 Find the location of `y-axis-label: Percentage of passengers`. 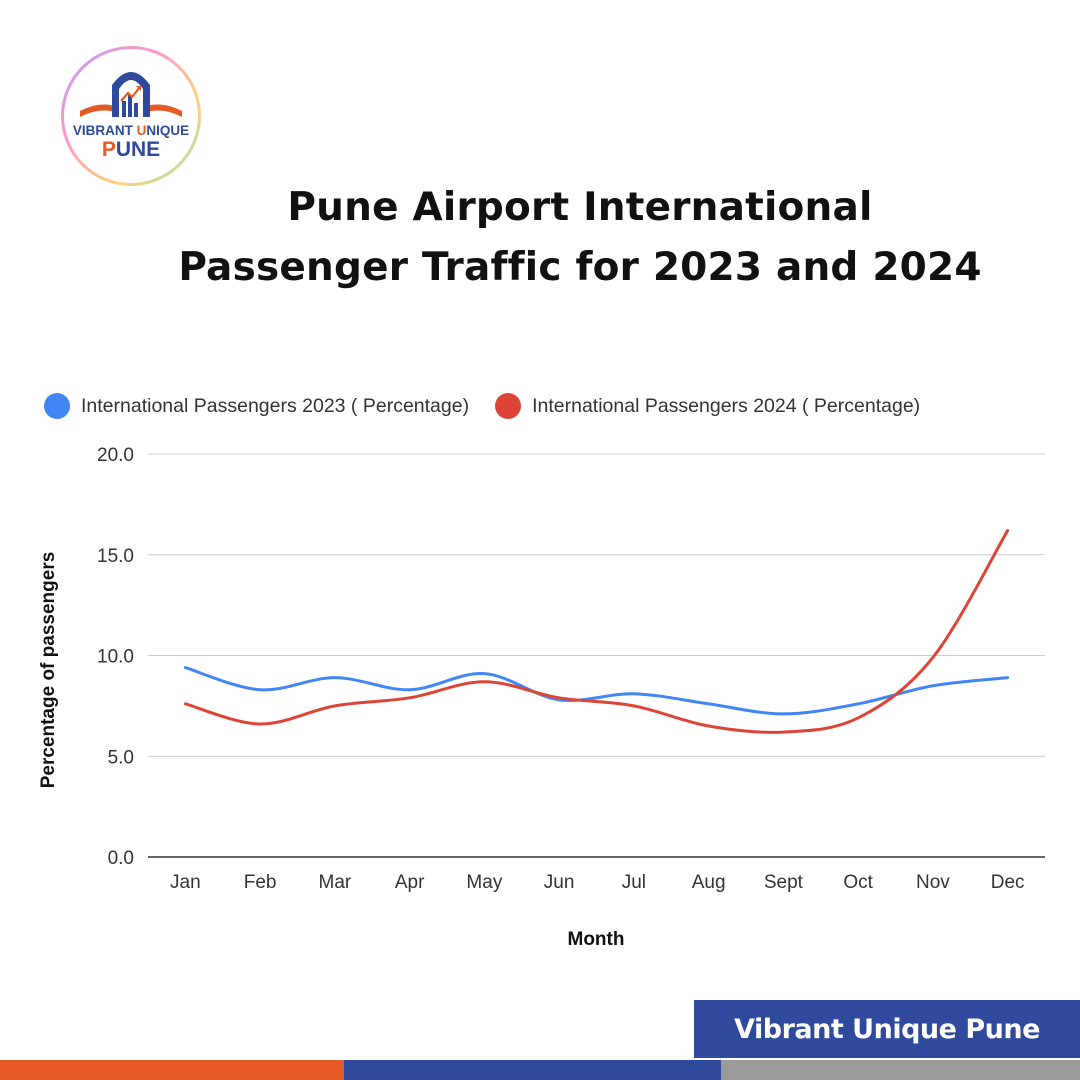

y-axis-label: Percentage of passengers is located at coordinates (48, 670).